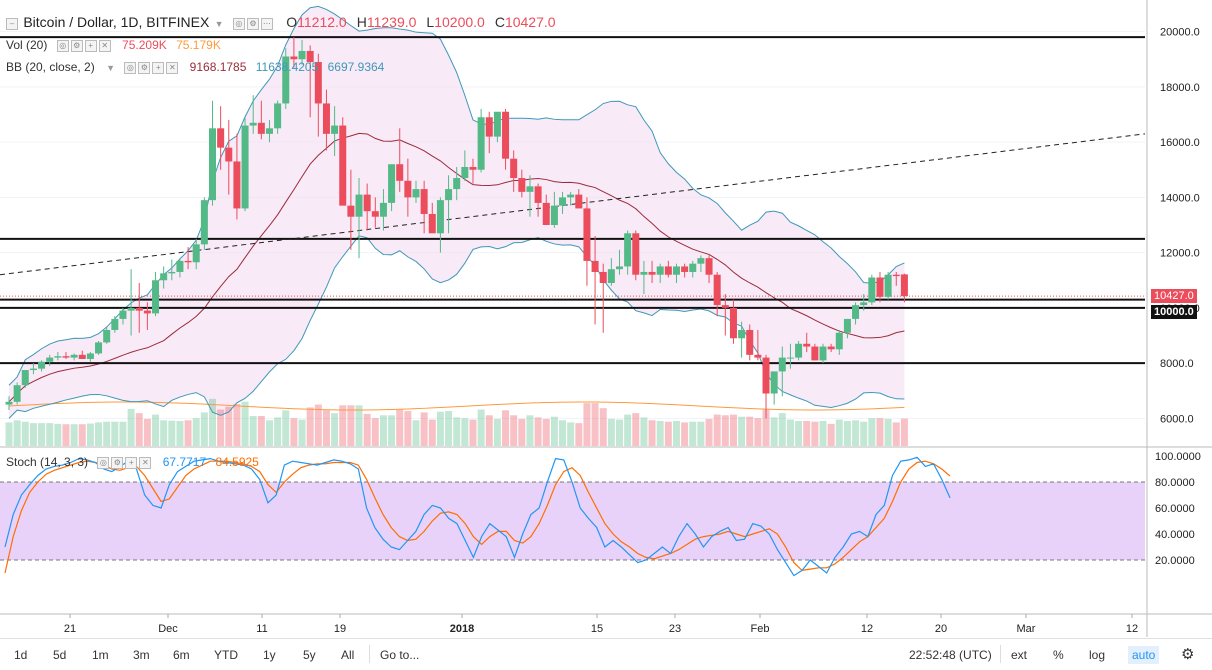  What do you see at coordinates (21, 655) in the screenshot?
I see `range-1d: 1d` at bounding box center [21, 655].